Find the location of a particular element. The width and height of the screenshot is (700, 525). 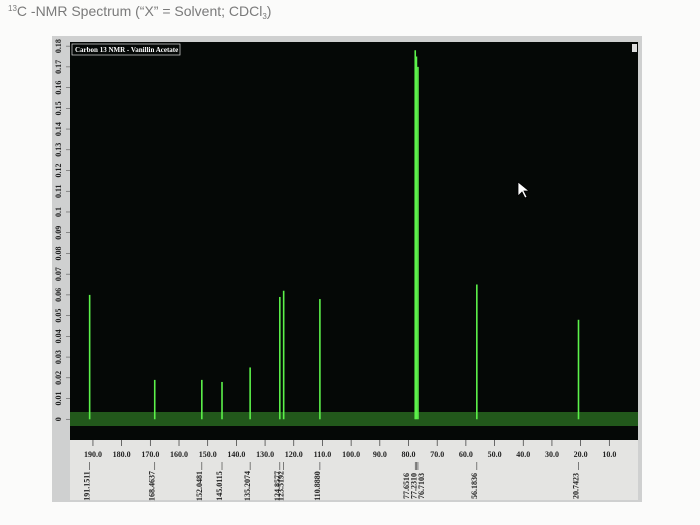

y-tick-label: 0.1 is located at coordinates (58, 212).